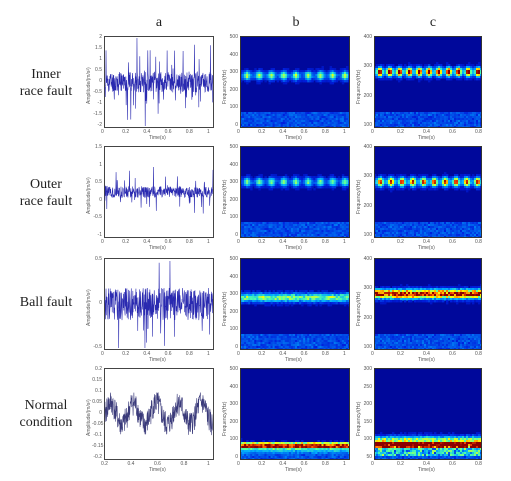 The image size is (511, 481). I want to click on x-tick-label: 1, so click(208, 242).